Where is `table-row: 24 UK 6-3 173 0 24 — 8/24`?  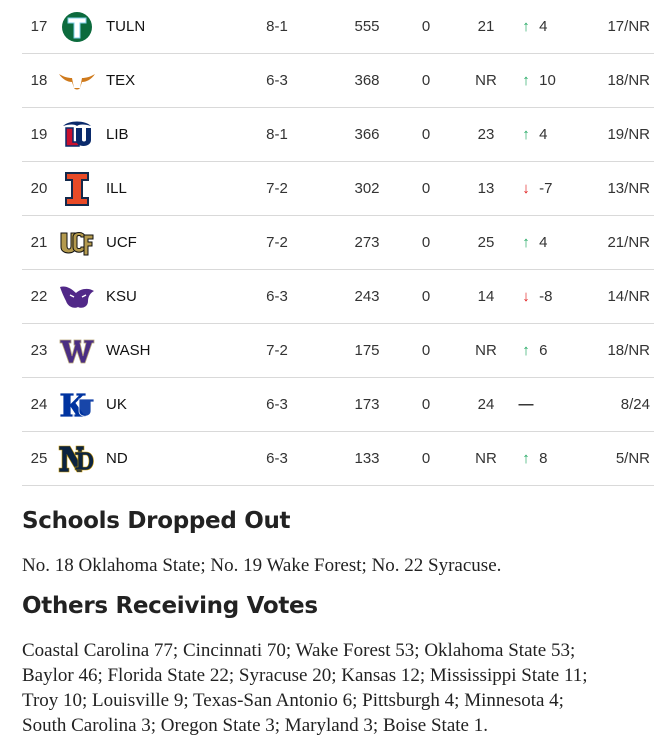
table-row: 24 UK 6-3 173 0 24 — 8/24 is located at coordinates (338, 405).